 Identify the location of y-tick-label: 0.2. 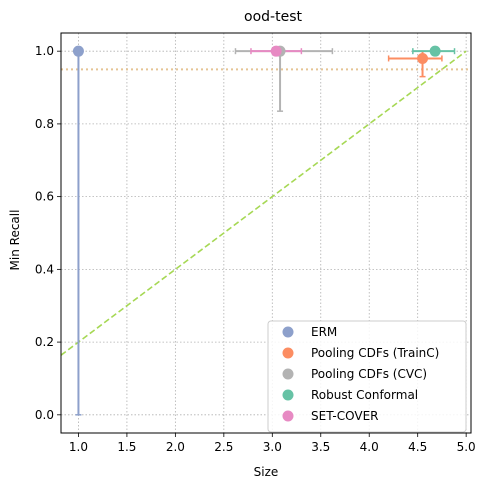
(44, 342).